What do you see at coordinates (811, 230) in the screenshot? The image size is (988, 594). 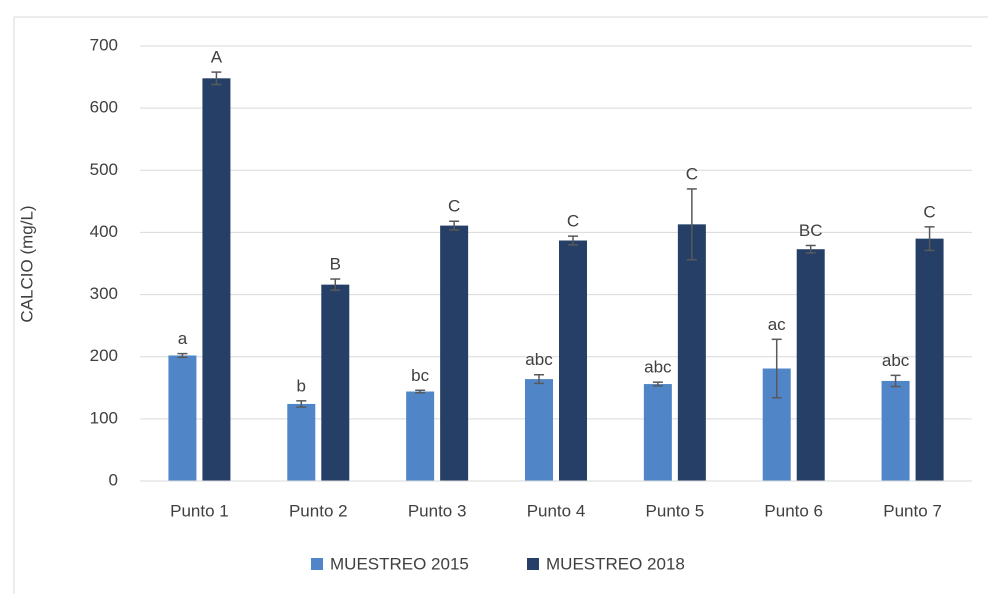 I see `data-label: BC` at bounding box center [811, 230].